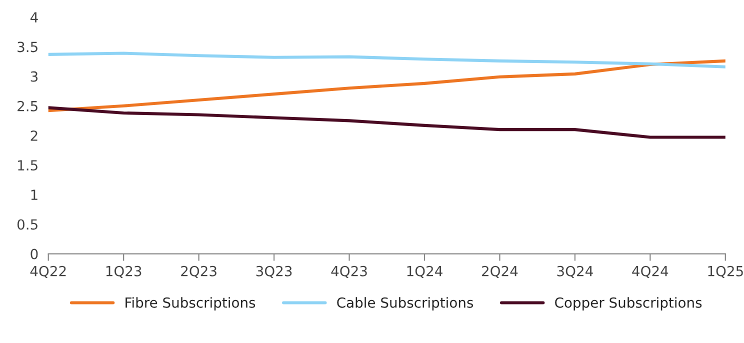  I want to click on x-tick-label: 1Q23, so click(124, 272).